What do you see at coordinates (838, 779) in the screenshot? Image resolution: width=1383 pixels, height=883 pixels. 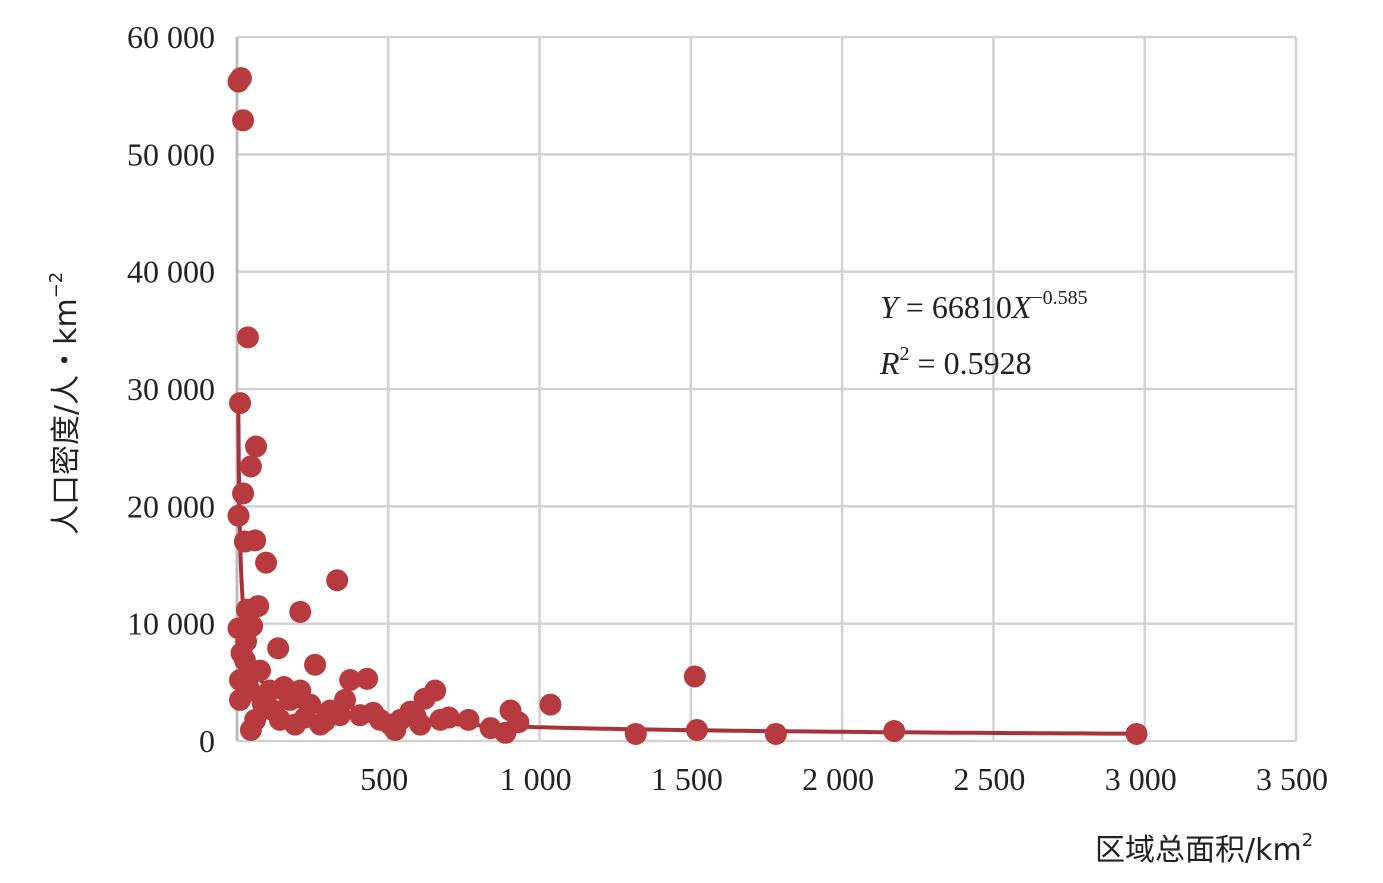 I see `x-tick-label: 2 000` at bounding box center [838, 779].